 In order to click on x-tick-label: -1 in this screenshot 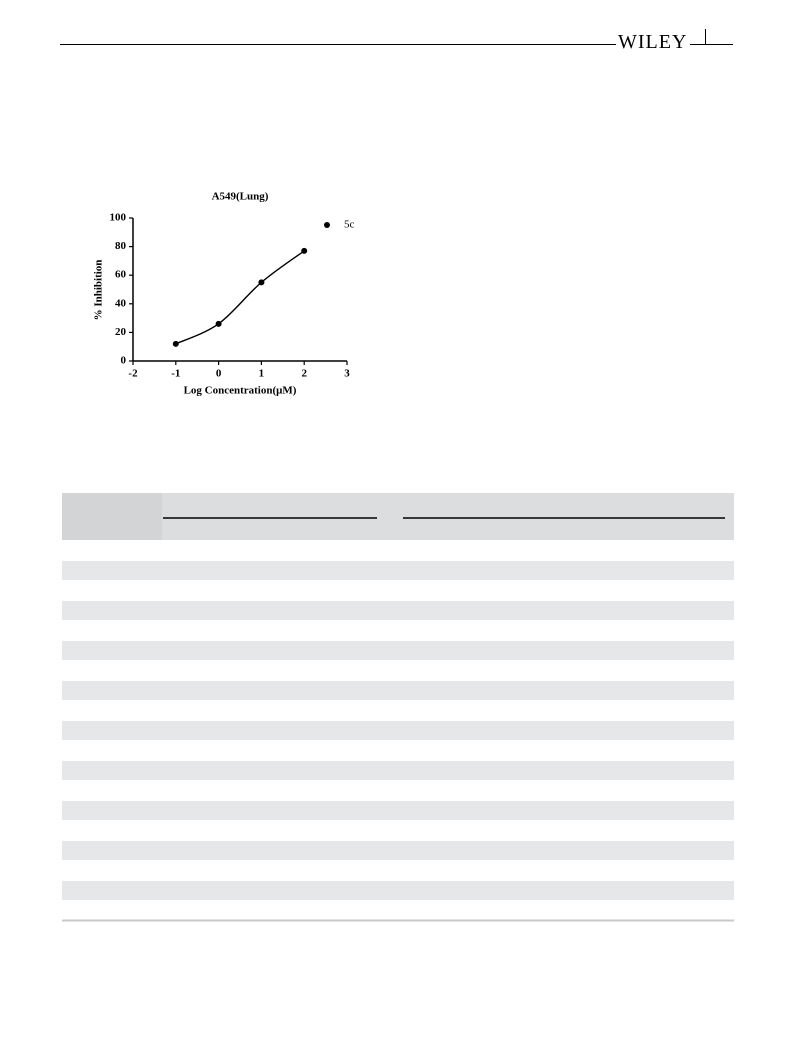, I will do `click(175, 374)`.